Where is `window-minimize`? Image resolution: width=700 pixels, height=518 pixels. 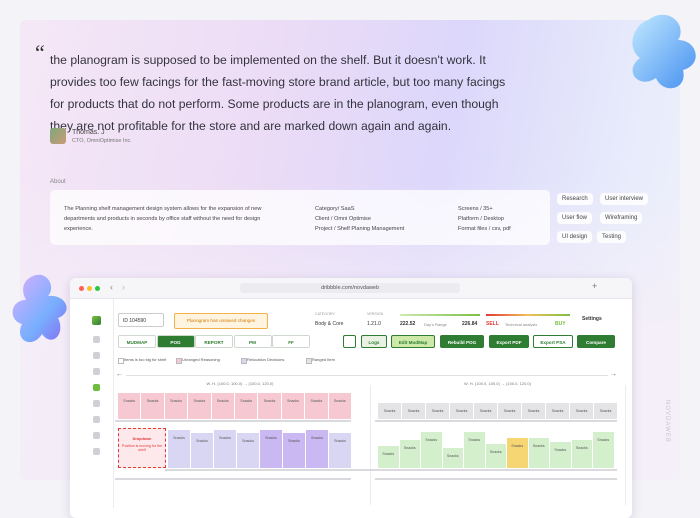 window-minimize is located at coordinates (89, 288).